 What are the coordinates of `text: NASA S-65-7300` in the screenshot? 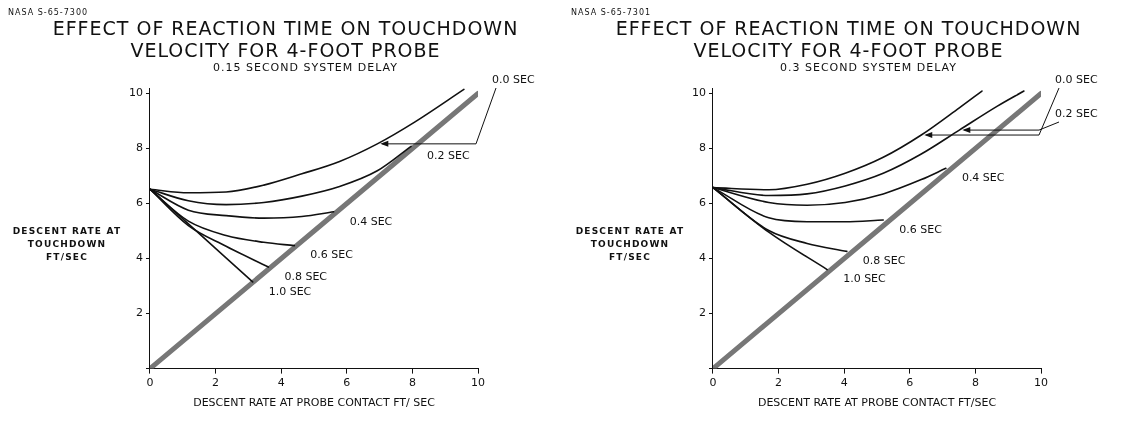 It's located at (49, 12).